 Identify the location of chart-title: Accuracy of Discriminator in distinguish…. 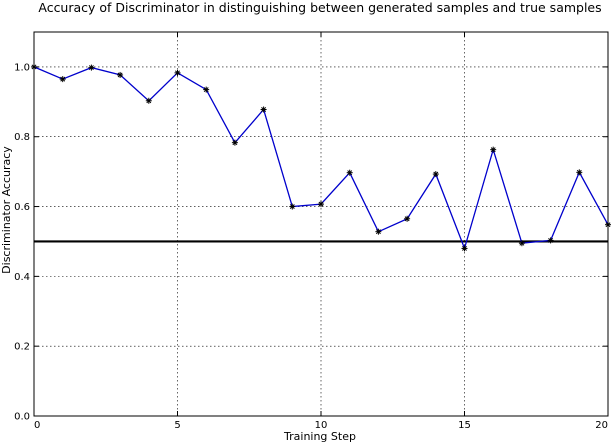
(319, 7).